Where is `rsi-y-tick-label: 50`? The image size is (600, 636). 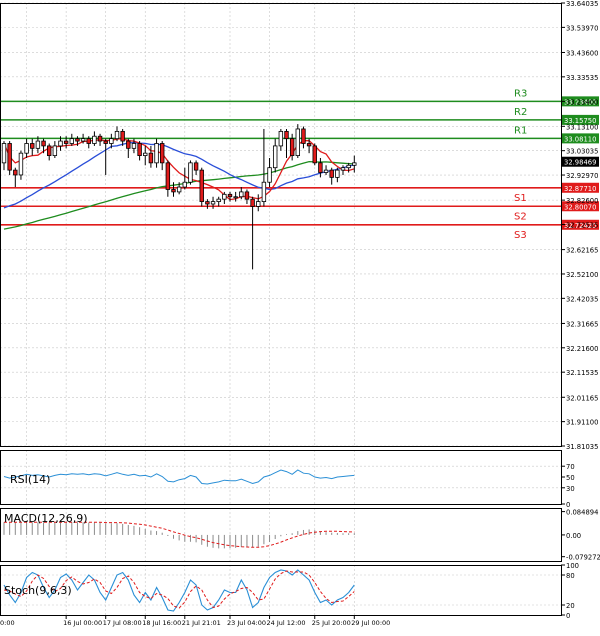 rsi-y-tick-label: 50 is located at coordinates (570, 478).